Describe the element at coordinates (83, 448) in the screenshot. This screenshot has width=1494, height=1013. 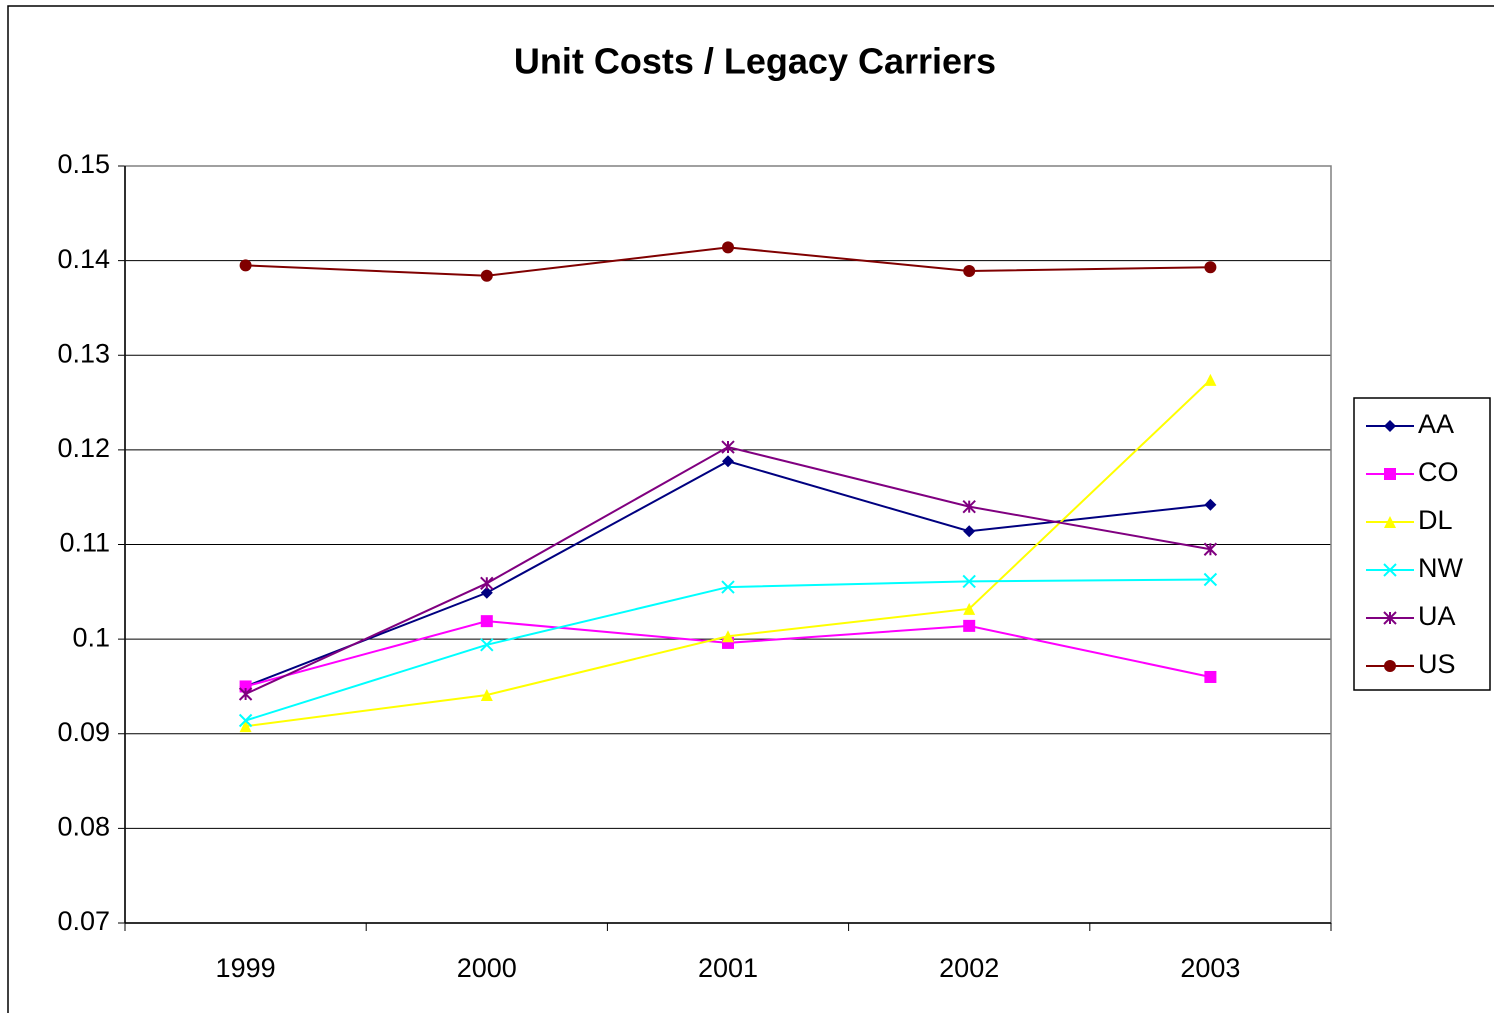
I see `y-tick-label: 0.12` at that location.